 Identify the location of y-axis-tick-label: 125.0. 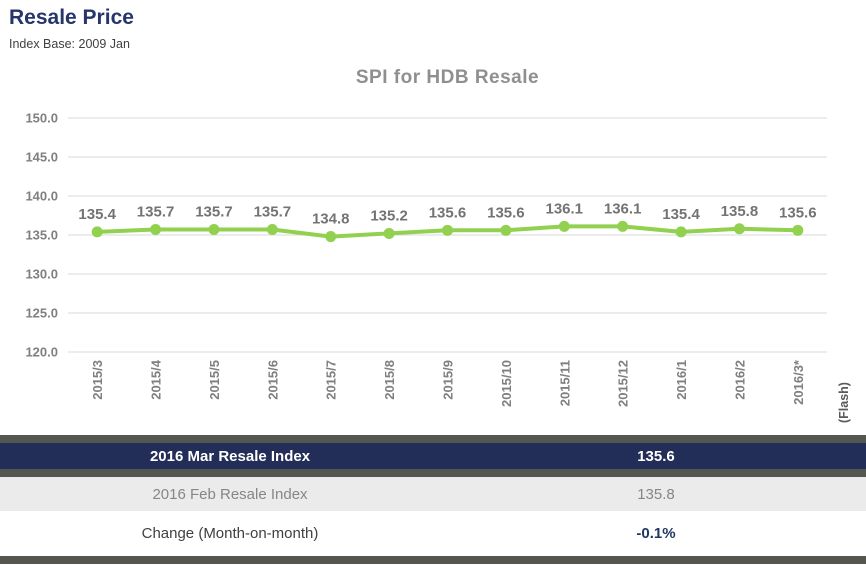
(41, 313).